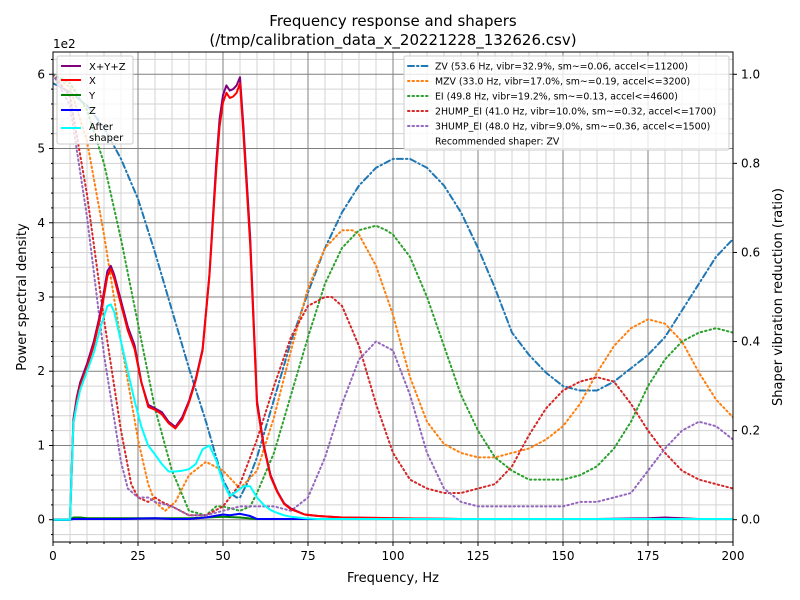  I want to click on y-right-tick-label: 1.0, so click(750, 74).